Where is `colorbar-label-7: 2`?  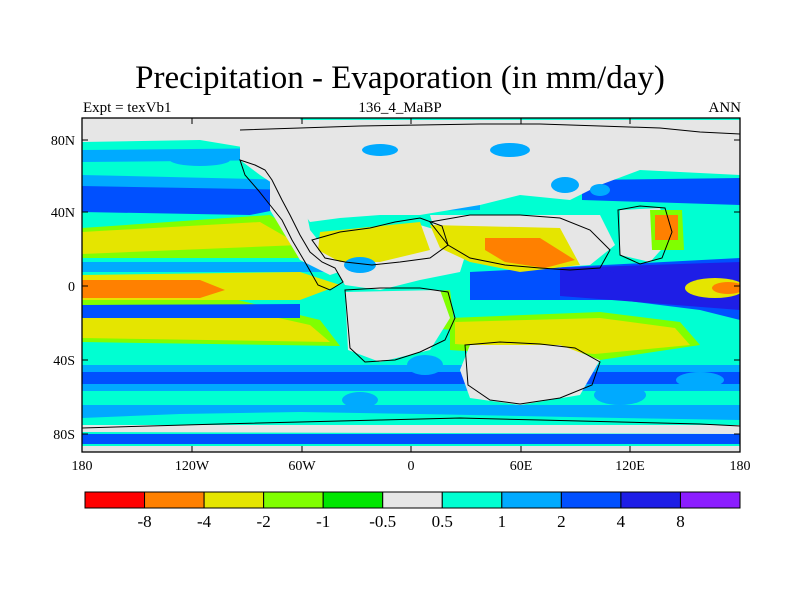 colorbar-label-7: 2 is located at coordinates (561, 521).